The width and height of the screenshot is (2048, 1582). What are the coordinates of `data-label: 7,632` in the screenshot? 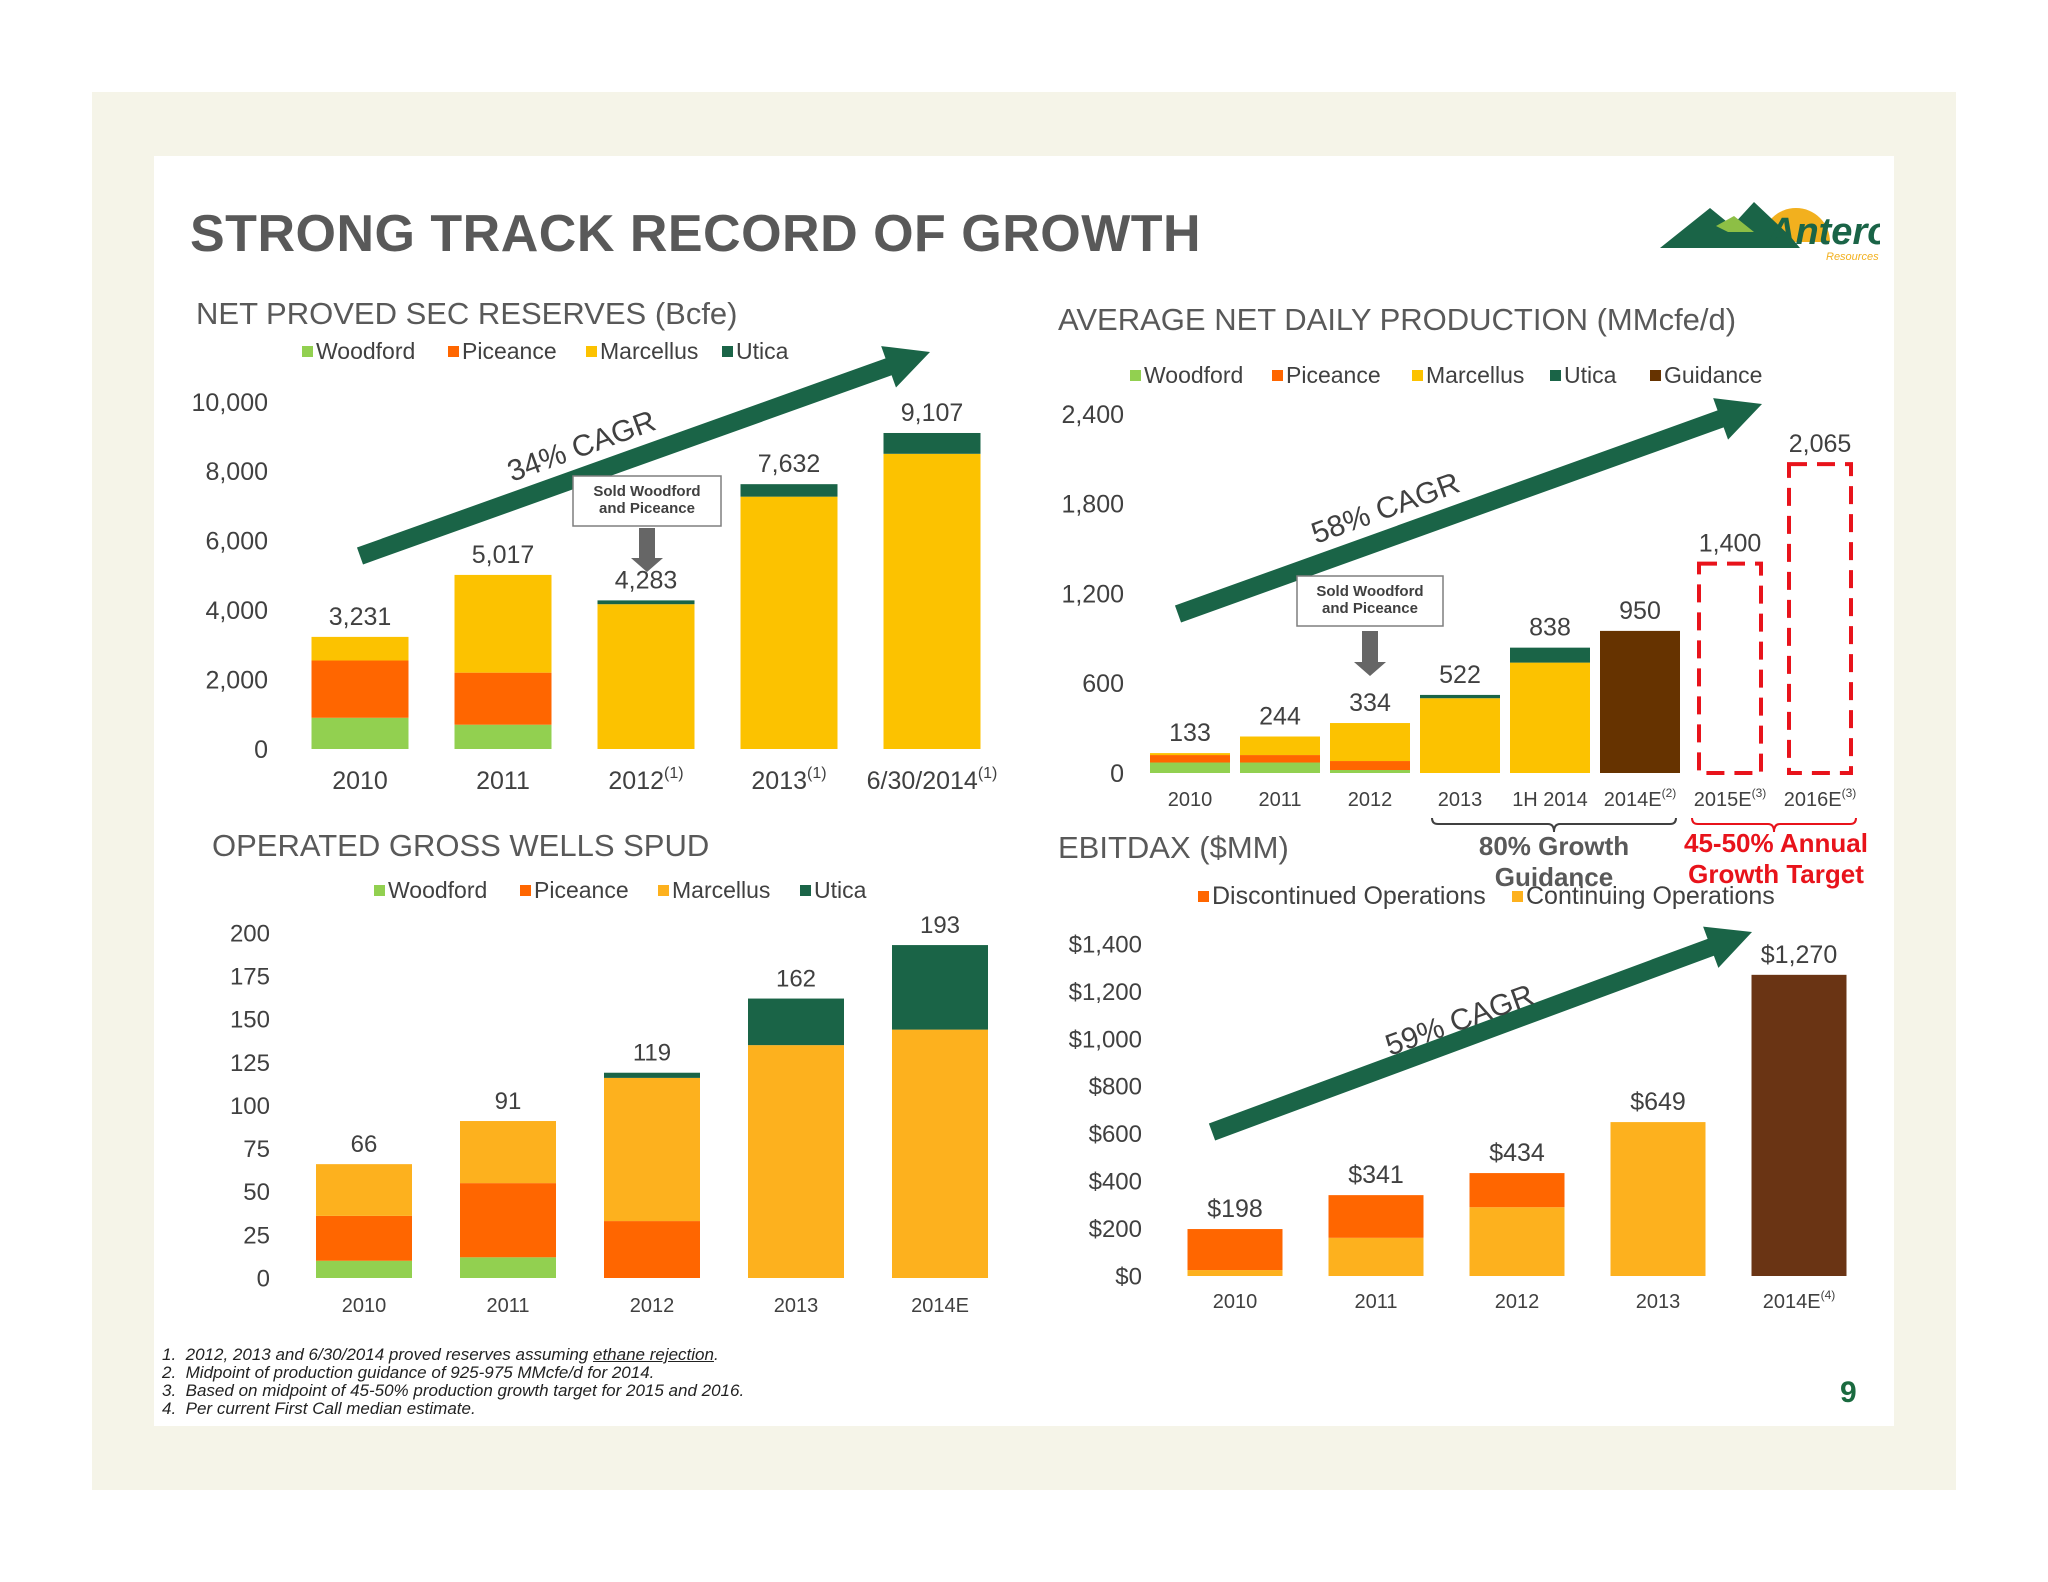 It's located at (789, 464).